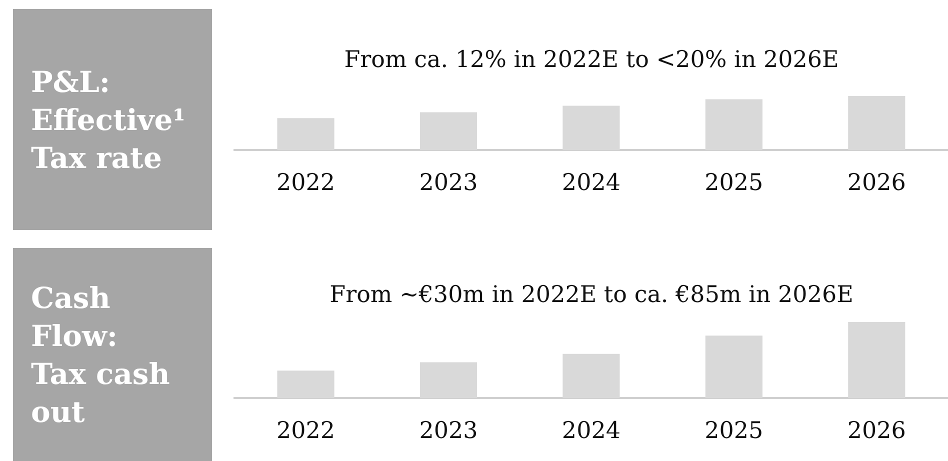  Describe the element at coordinates (591, 60) in the screenshot. I see `chart-subtitle: From ca. 12% in 2022E to <20% in 2026E` at that location.